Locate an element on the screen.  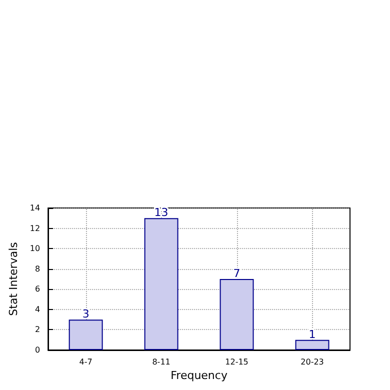
y-tick-label: 10 is located at coordinates (35, 249).